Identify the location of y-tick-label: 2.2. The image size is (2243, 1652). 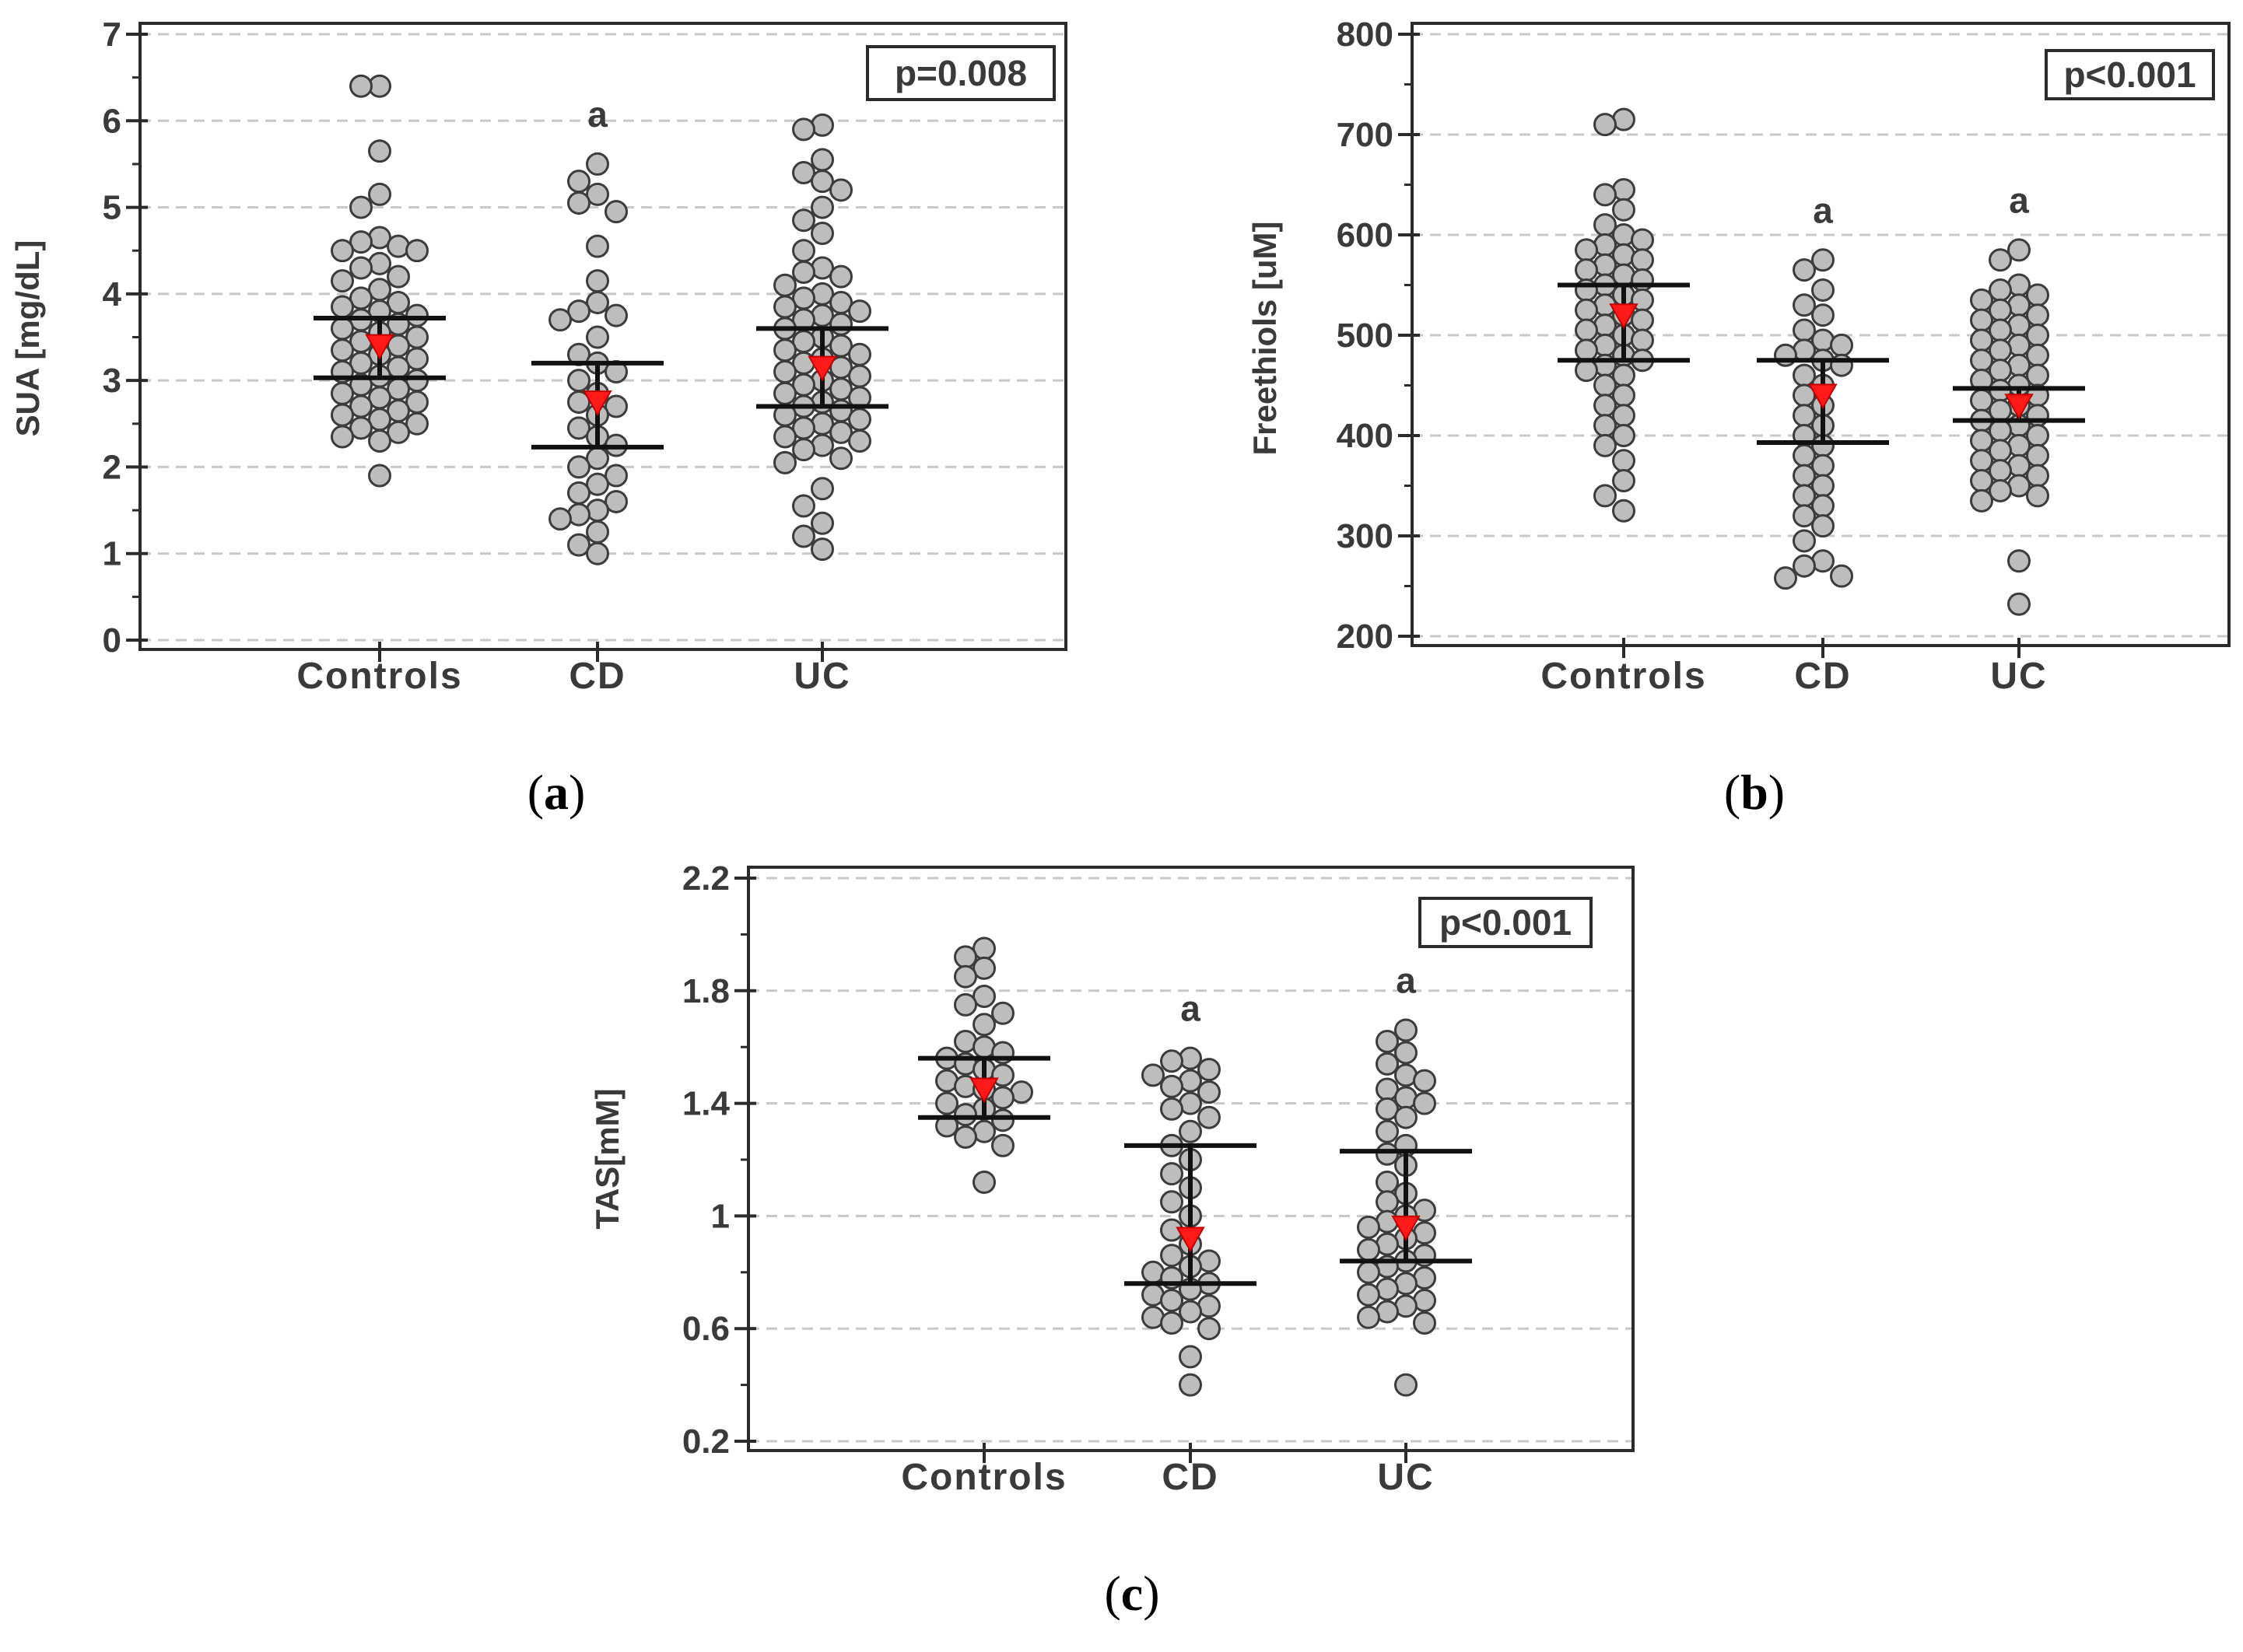
(706, 878).